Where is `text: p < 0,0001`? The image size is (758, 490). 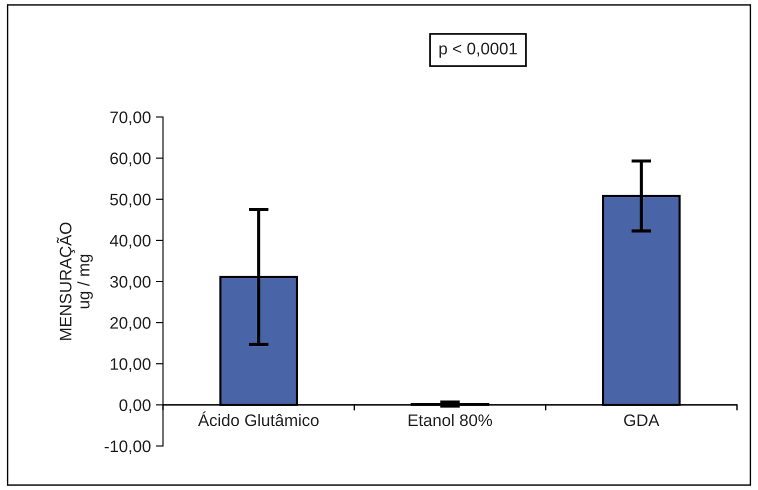
text: p < 0,0001 is located at coordinates (478, 50).